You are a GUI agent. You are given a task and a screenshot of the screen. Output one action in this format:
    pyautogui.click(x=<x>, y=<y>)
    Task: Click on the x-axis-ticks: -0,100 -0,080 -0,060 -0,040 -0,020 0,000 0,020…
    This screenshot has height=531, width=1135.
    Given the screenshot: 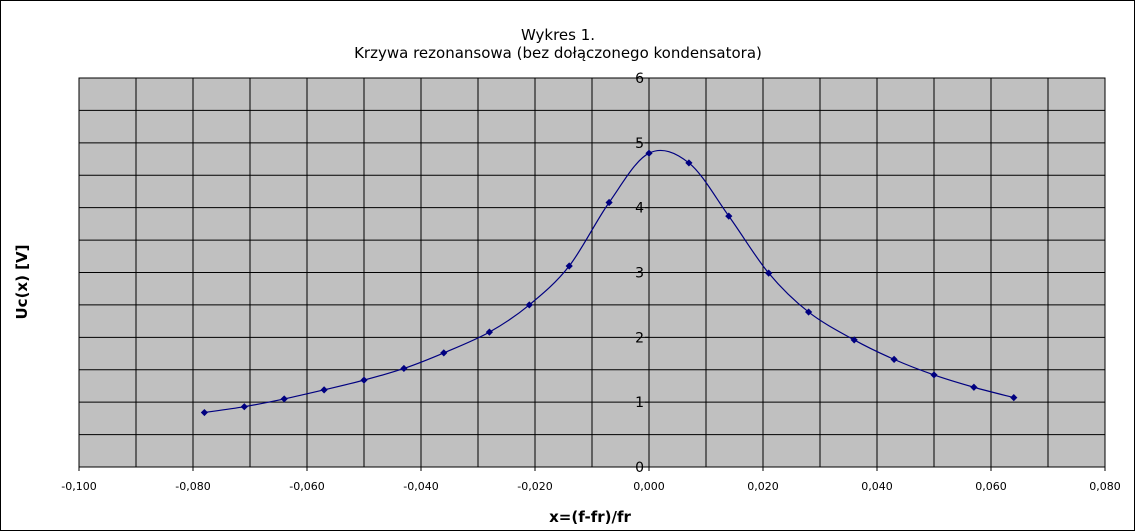 What is the action you would take?
    pyautogui.click(x=591, y=480)
    